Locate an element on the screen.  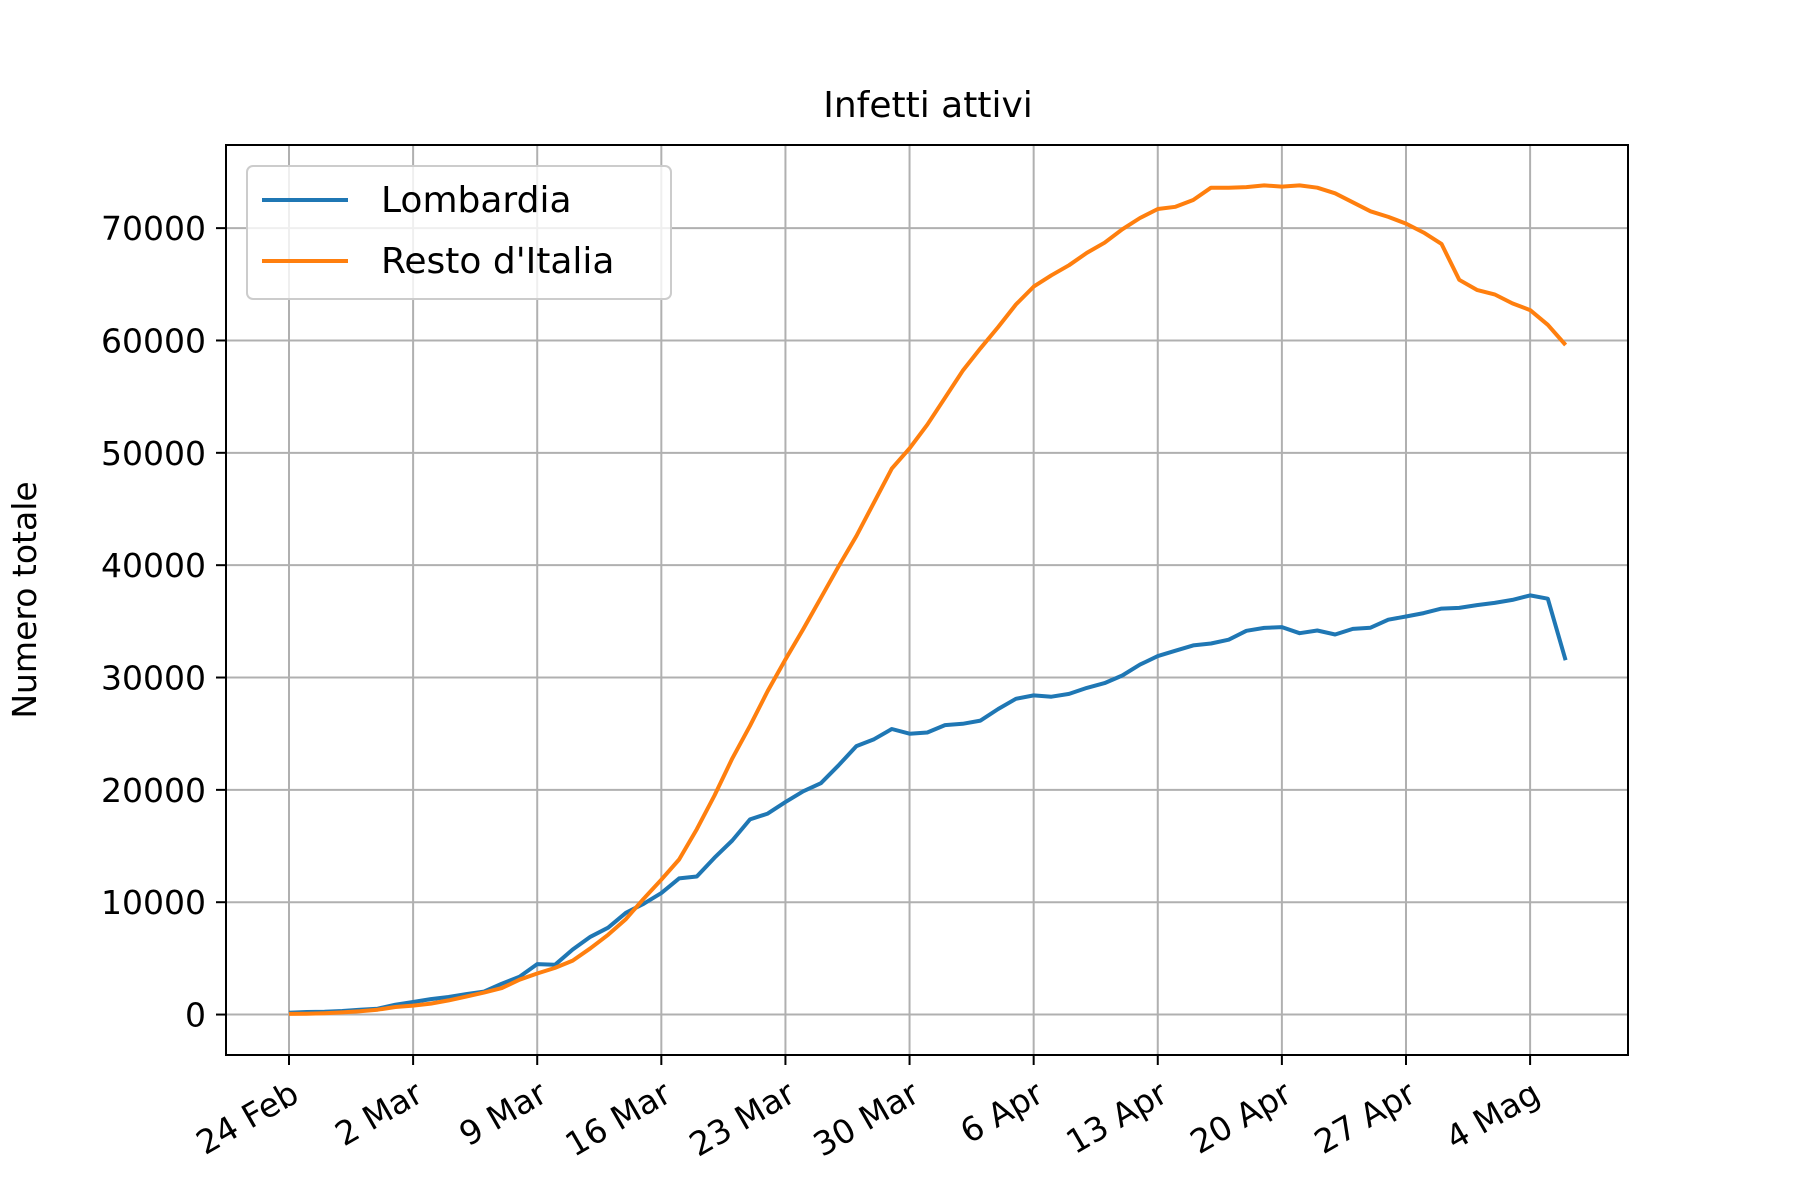
x-tick-label: 4 Mag is located at coordinates (1492, 1115).